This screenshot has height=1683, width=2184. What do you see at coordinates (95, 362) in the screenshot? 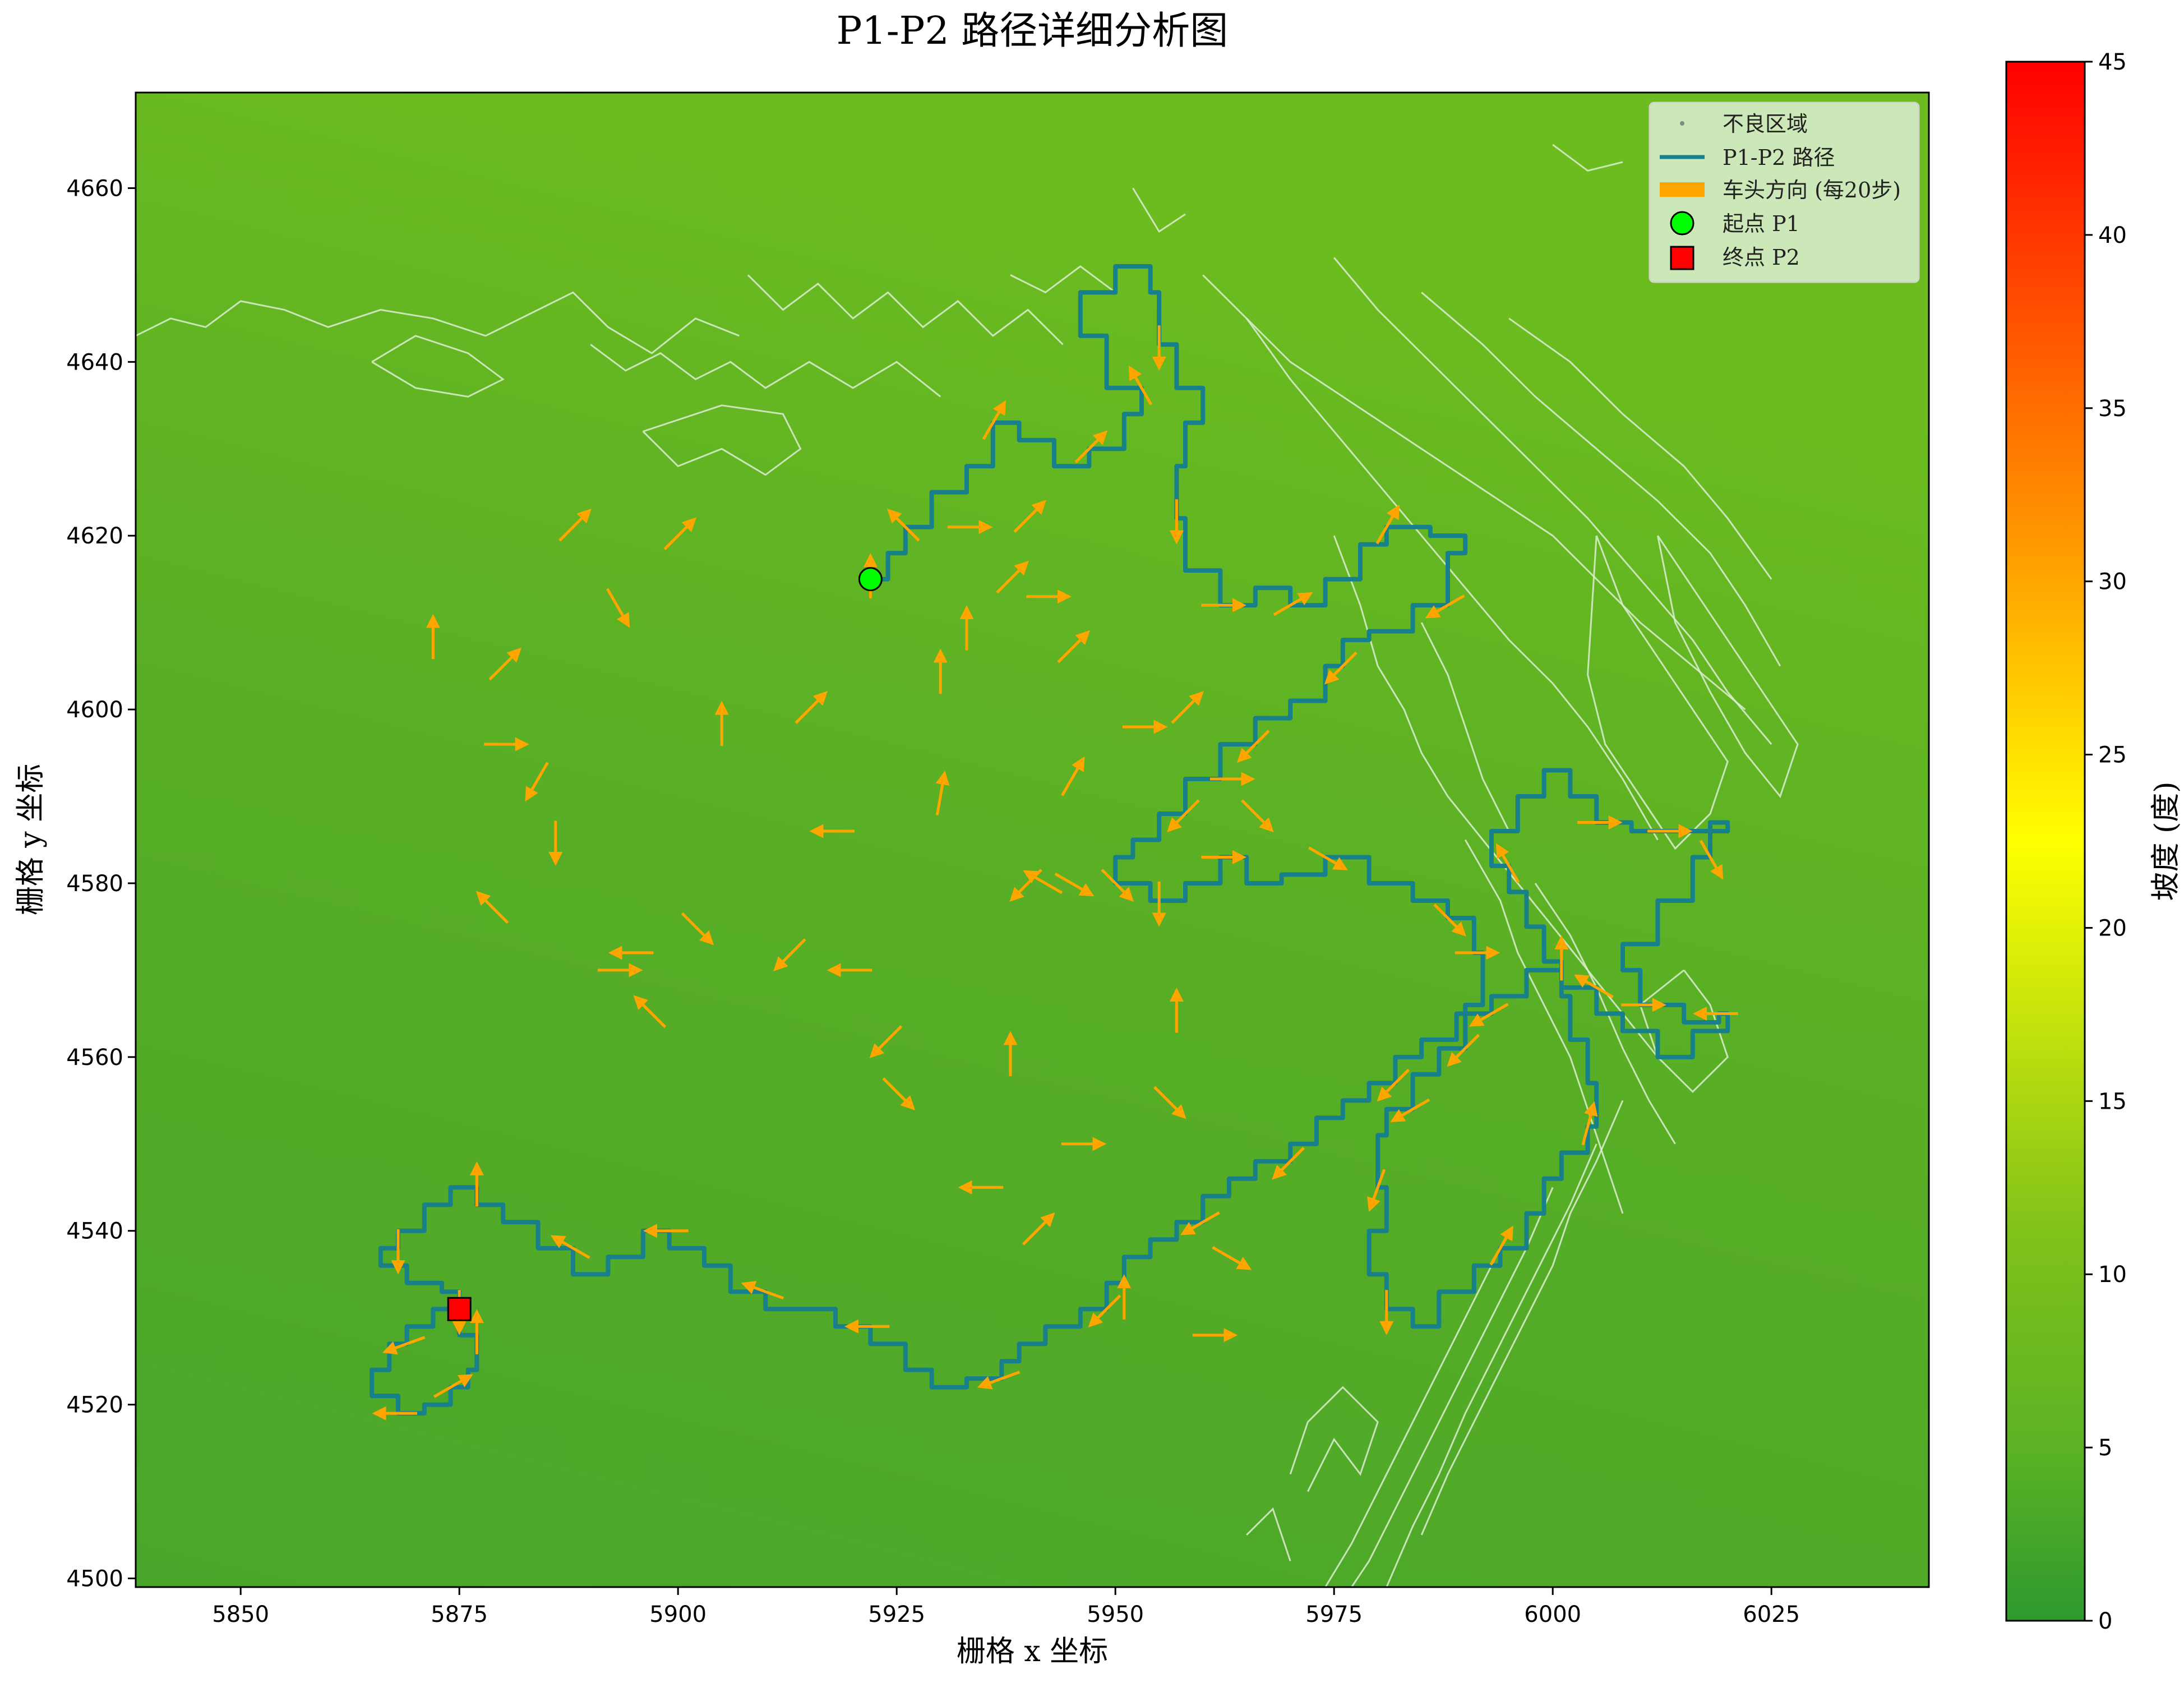
I see `y-tick-label: 4640` at bounding box center [95, 362].